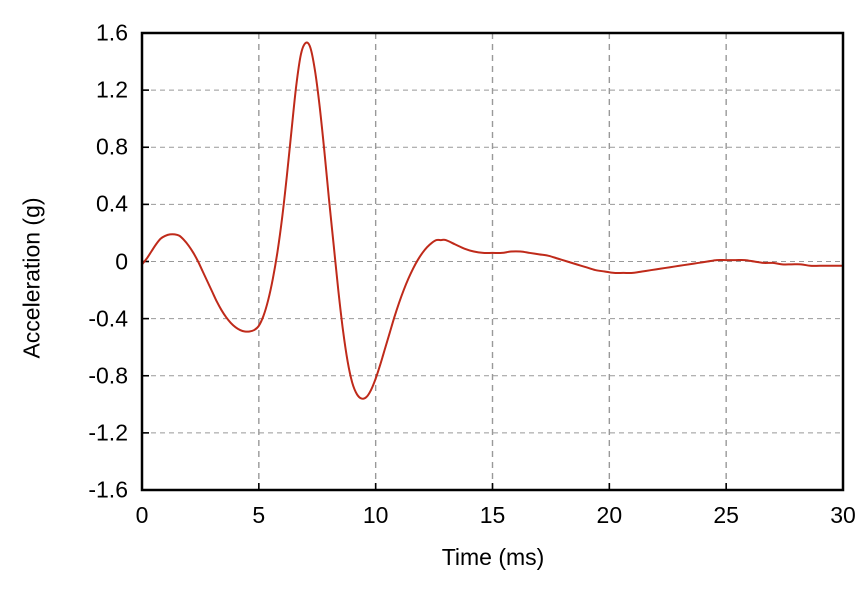  What do you see at coordinates (112, 146) in the screenshot?
I see `y-tick-label: 0.8` at bounding box center [112, 146].